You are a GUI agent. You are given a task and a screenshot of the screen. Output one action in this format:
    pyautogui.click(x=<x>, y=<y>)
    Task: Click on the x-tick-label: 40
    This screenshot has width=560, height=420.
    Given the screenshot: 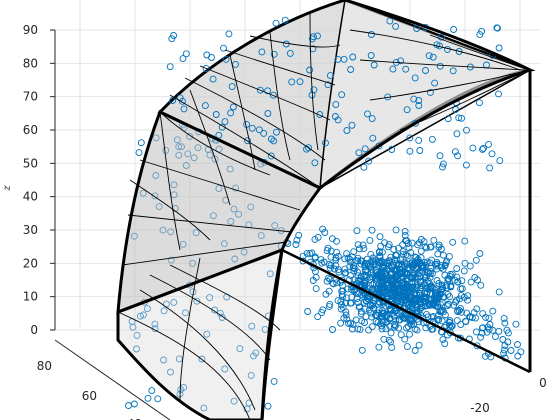 What is the action you would take?
    pyautogui.click(x=134, y=418)
    